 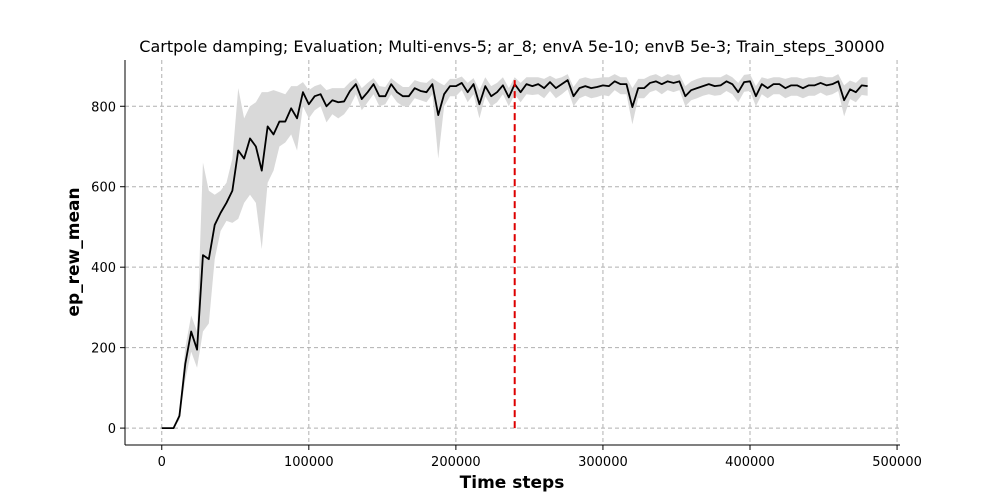 I want to click on y-tick-label: 800, so click(x=103, y=107).